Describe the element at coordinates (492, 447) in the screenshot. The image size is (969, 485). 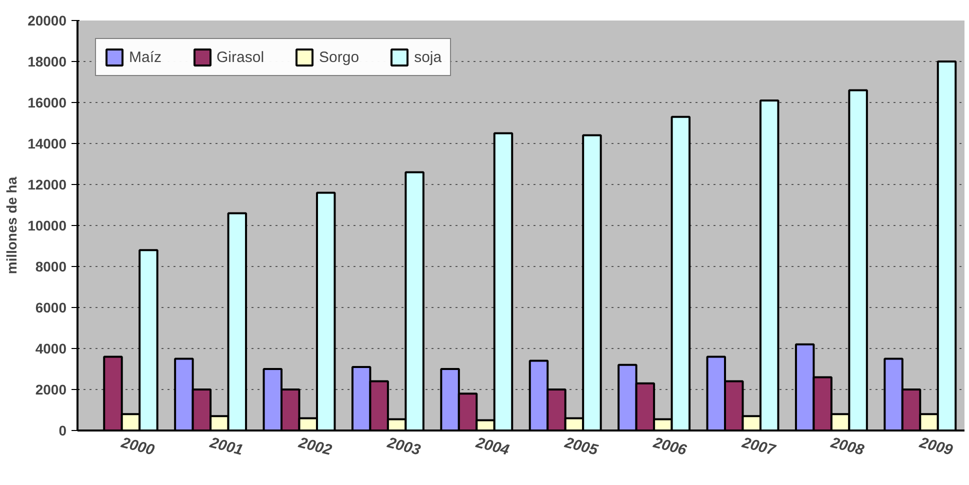
I see `x-tick-label: 2004` at that location.